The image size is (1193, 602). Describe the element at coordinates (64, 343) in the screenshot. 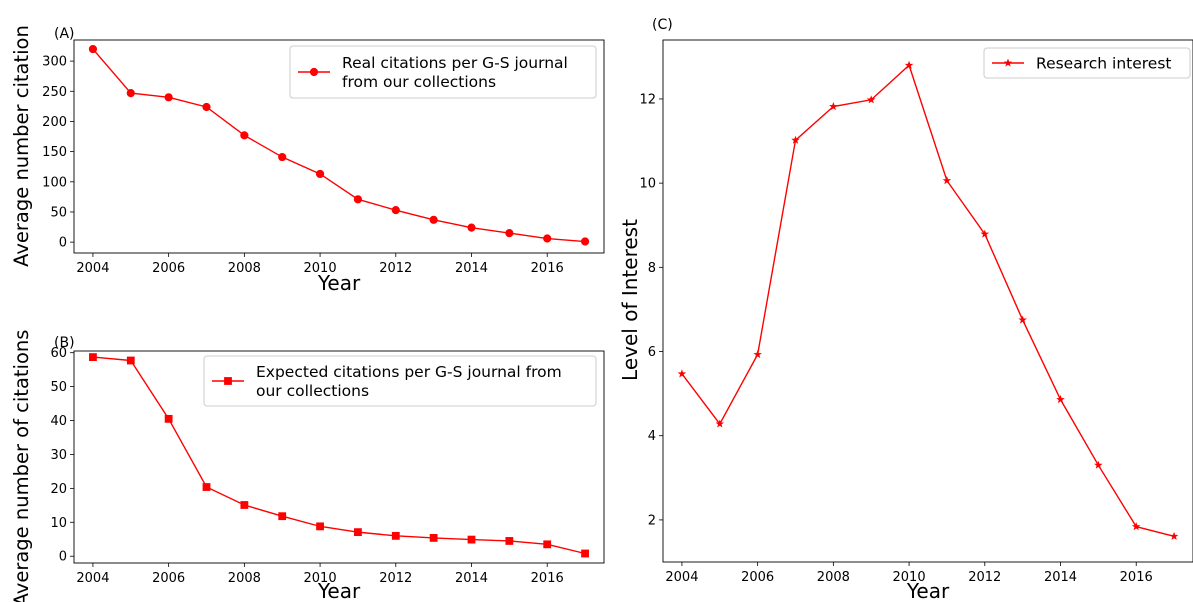

I see `panel-label: (B)` at that location.